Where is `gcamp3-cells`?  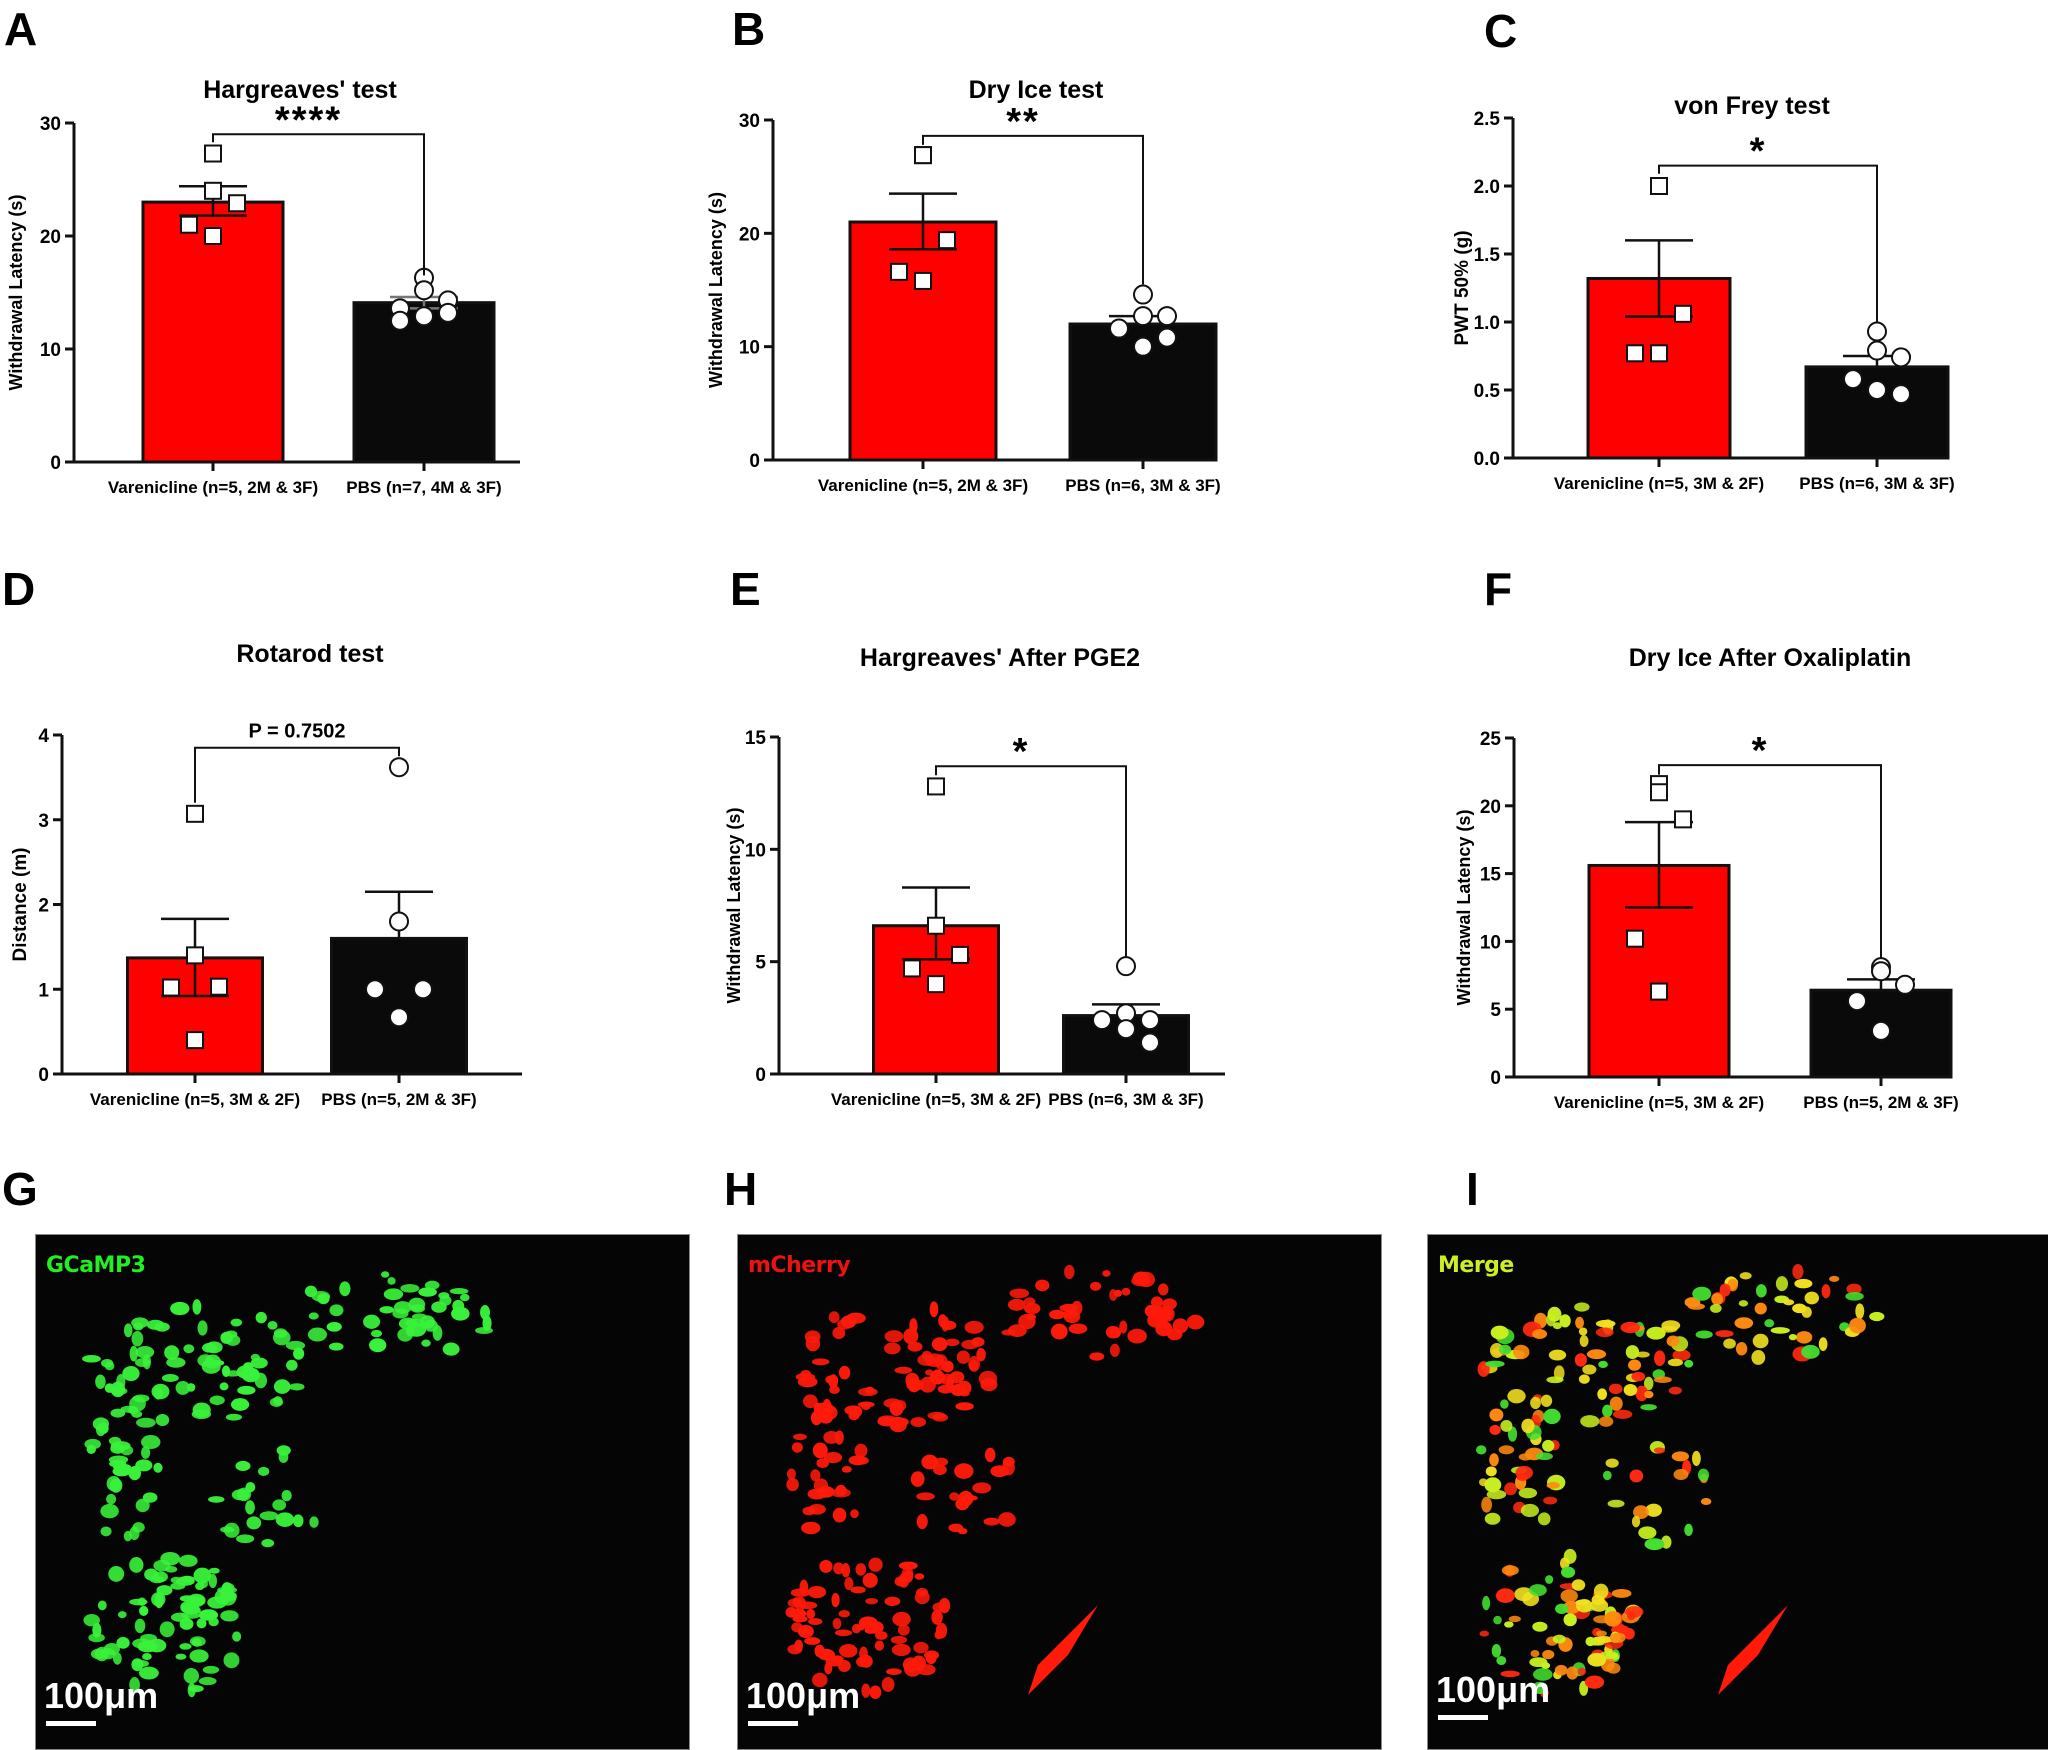
gcamp3-cells is located at coordinates (287, 1484).